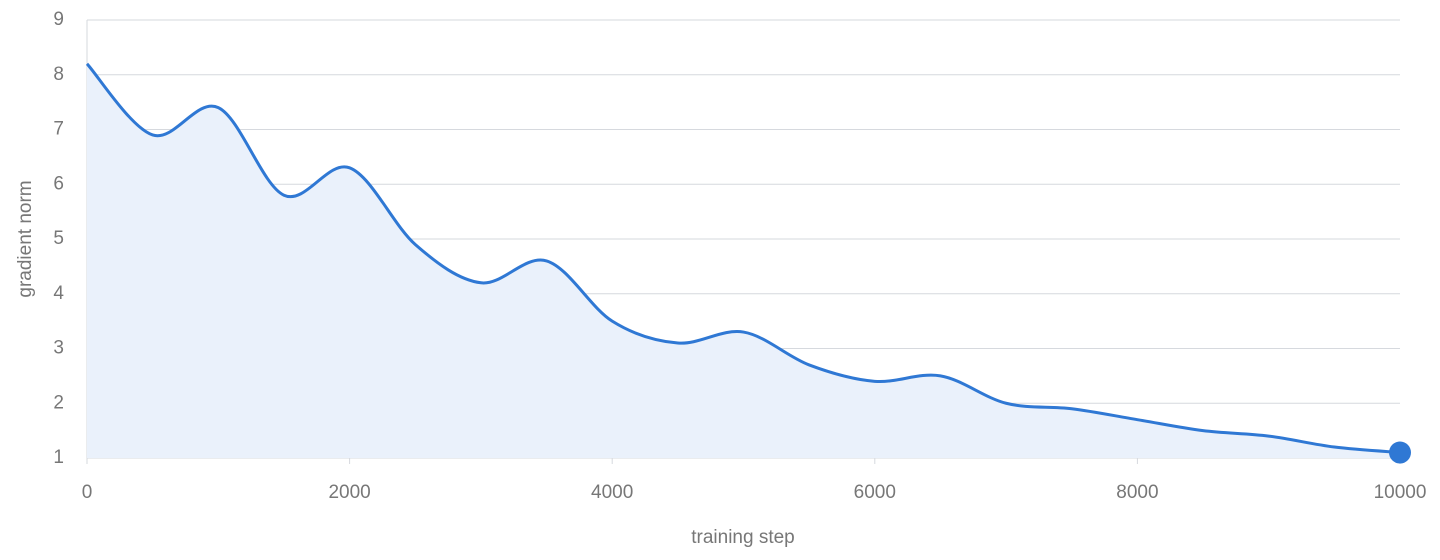 This screenshot has width=1440, height=560. Describe the element at coordinates (58, 402) in the screenshot. I see `y-tick-label: 2` at that location.